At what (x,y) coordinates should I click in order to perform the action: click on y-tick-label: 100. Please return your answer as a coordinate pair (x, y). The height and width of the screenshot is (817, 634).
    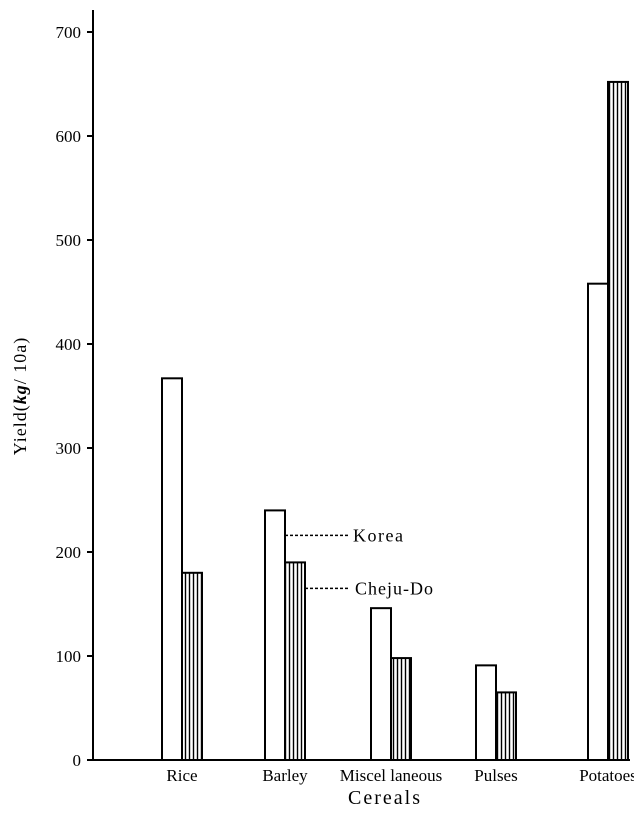
    Looking at the image, I should click on (69, 656).